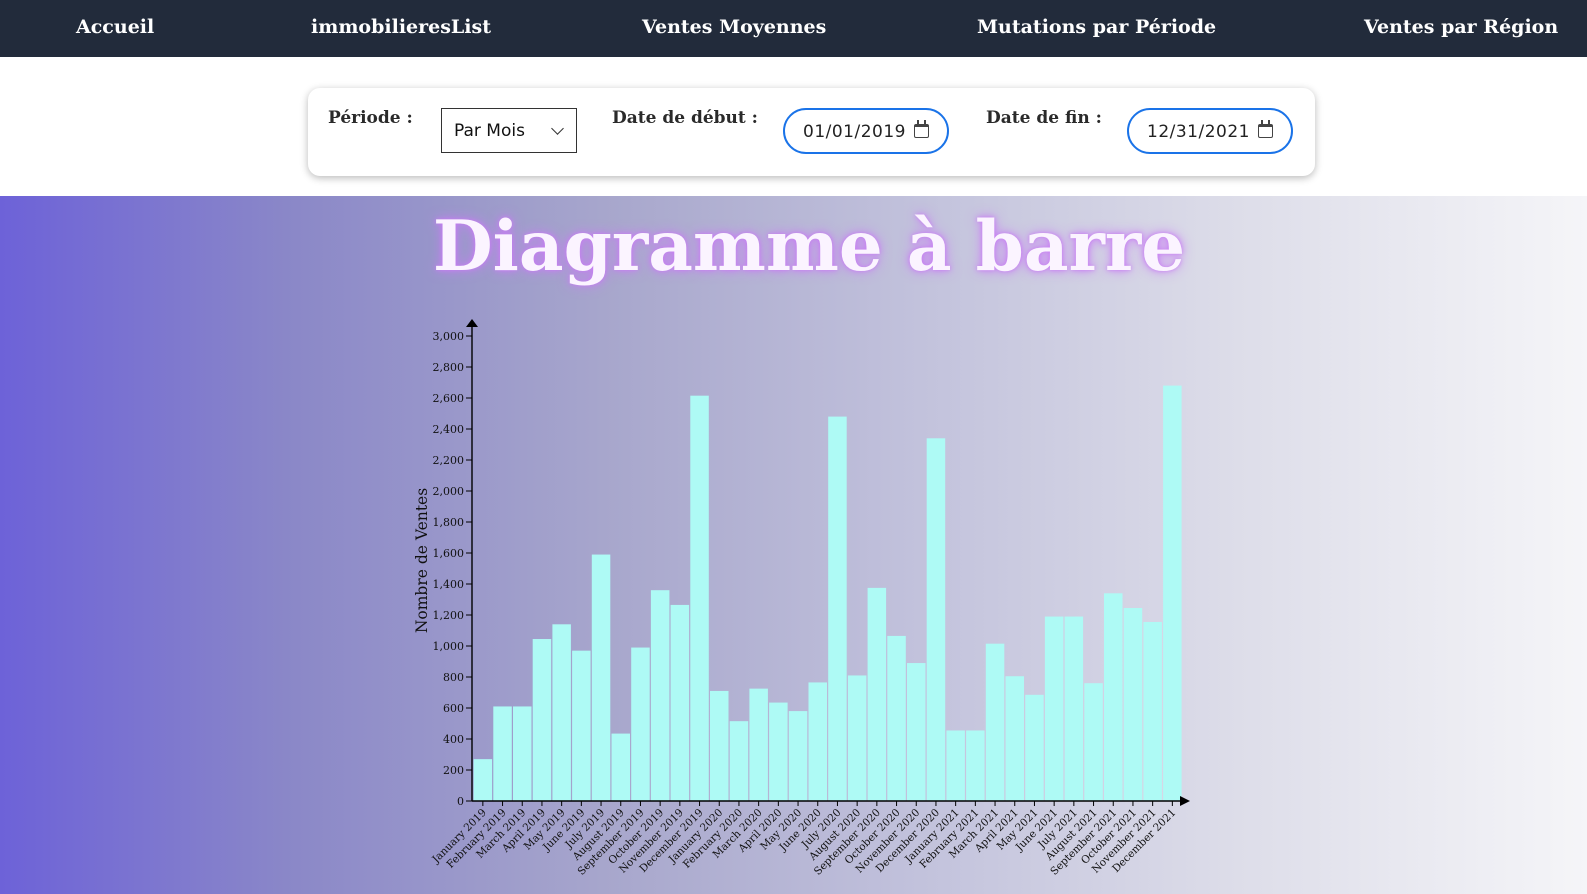 The width and height of the screenshot is (1587, 894). What do you see at coordinates (449, 460) in the screenshot?
I see `y-tick-label: 2,200` at bounding box center [449, 460].